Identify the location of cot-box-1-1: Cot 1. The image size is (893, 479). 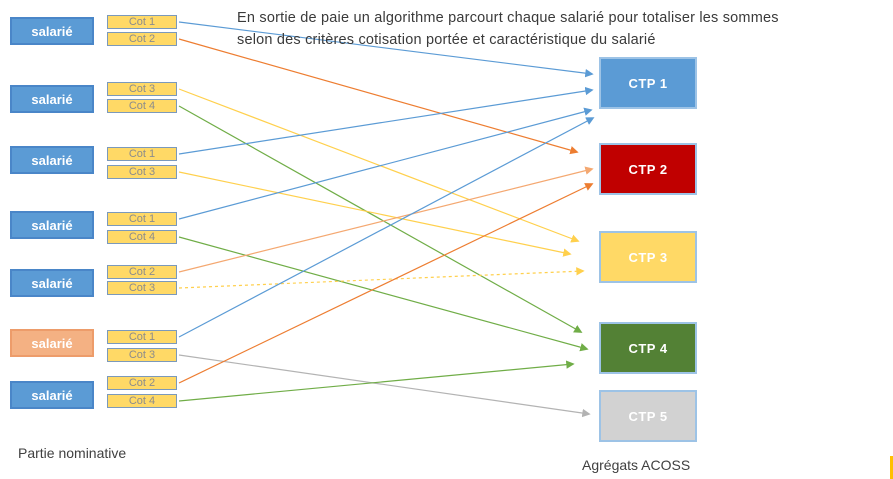
(142, 22).